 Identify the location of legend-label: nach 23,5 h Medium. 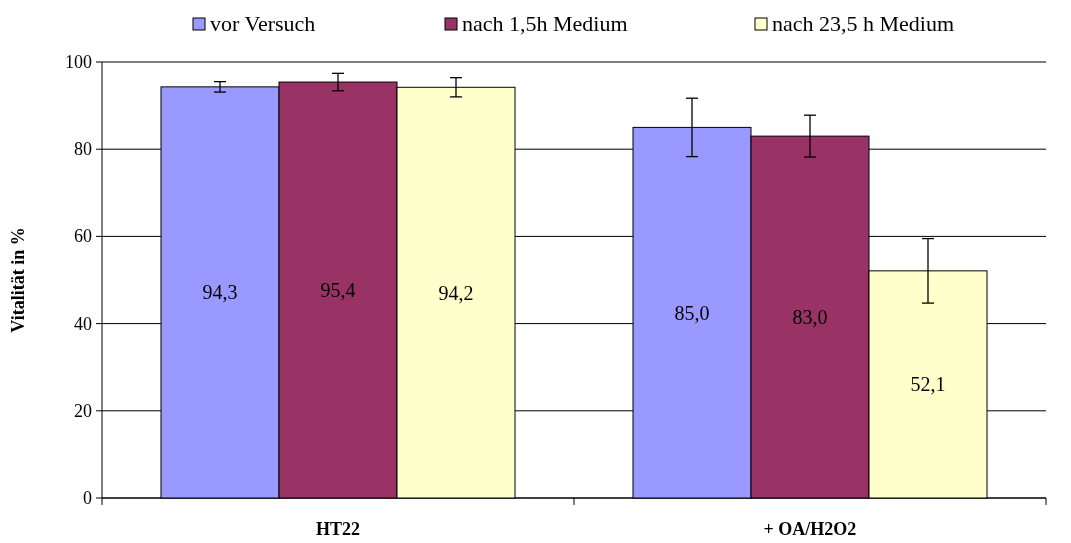
(863, 23).